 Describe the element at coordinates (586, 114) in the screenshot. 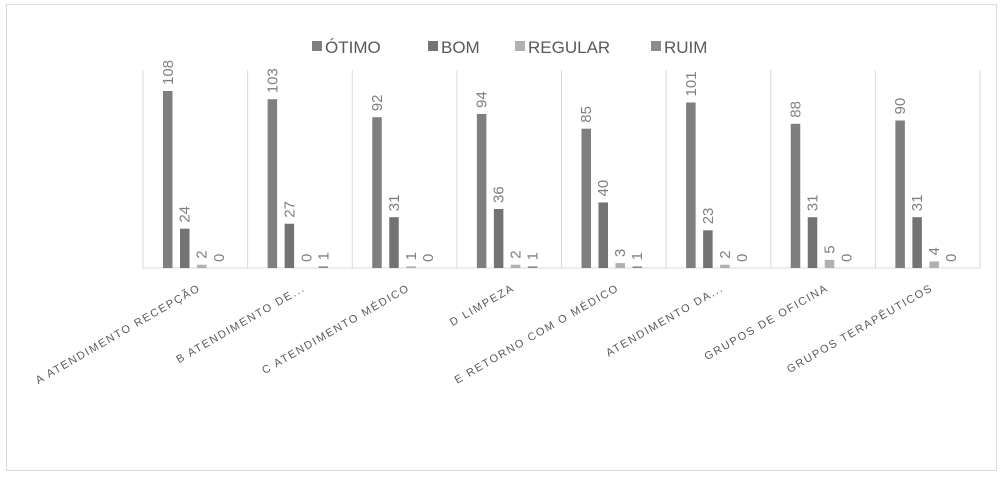

I see `data-label-otimo: 85` at that location.